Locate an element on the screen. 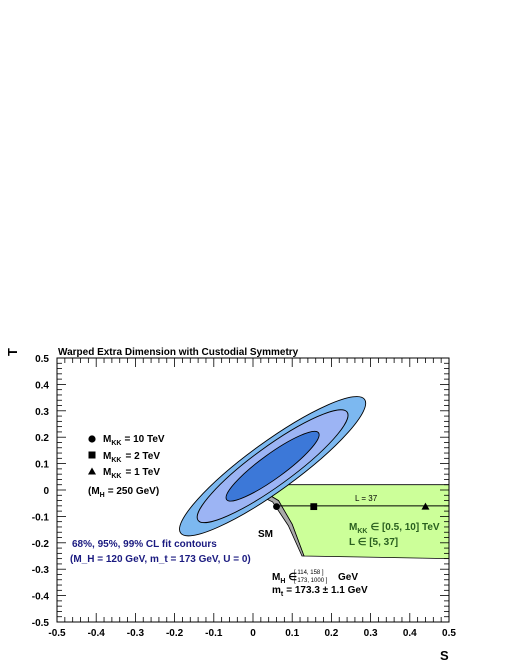 The image size is (510, 660). y-axis-label: T is located at coordinates (12, 352).